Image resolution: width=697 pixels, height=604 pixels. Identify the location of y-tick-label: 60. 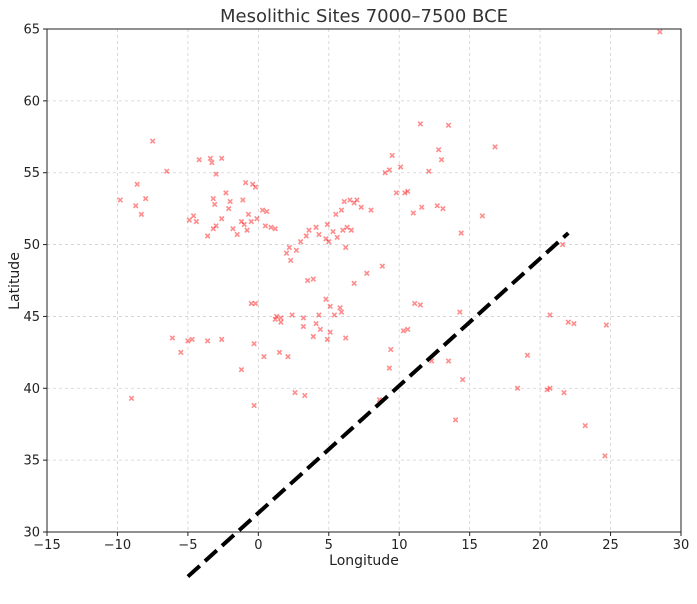
(31, 101).